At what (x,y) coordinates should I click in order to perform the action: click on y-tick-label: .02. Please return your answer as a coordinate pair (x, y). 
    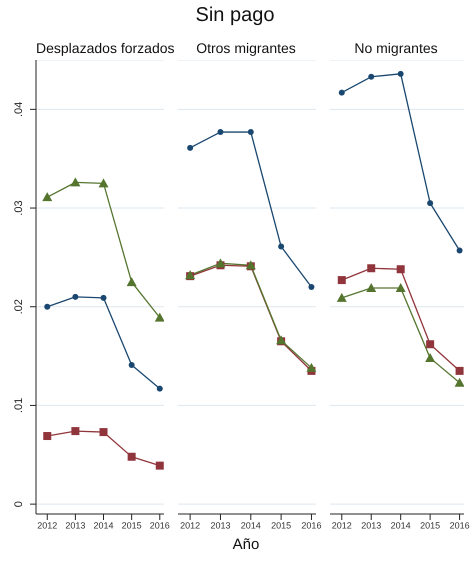
    Looking at the image, I should click on (19, 306).